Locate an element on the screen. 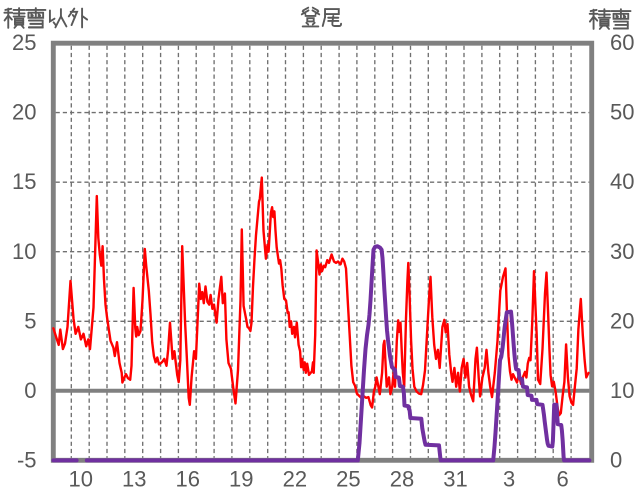 This screenshot has height=501, width=636. svg-text: 3 is located at coordinates (509, 479).